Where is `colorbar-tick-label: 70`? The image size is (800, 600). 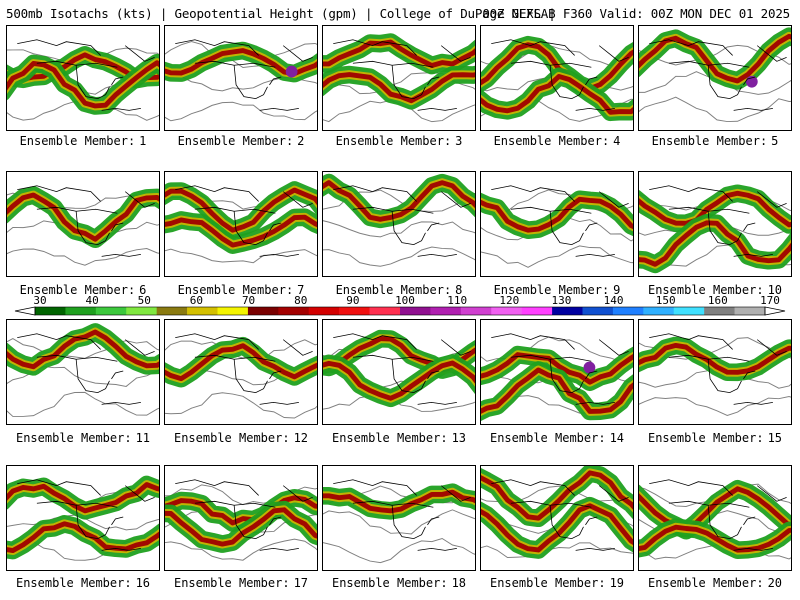 colorbar-tick-label: 70 is located at coordinates (248, 300).